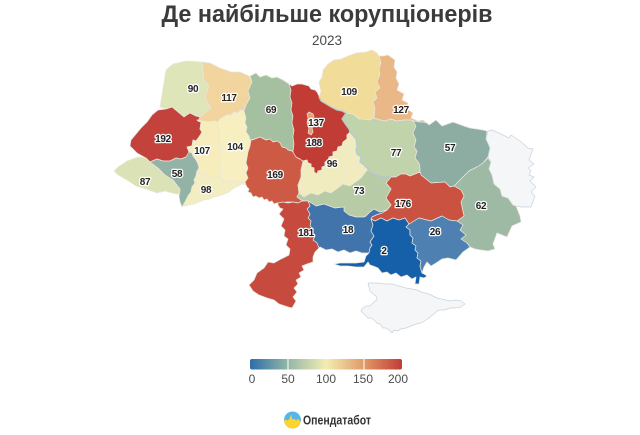  Describe the element at coordinates (193, 89) in the screenshot. I see `svg-text: 90` at that location.